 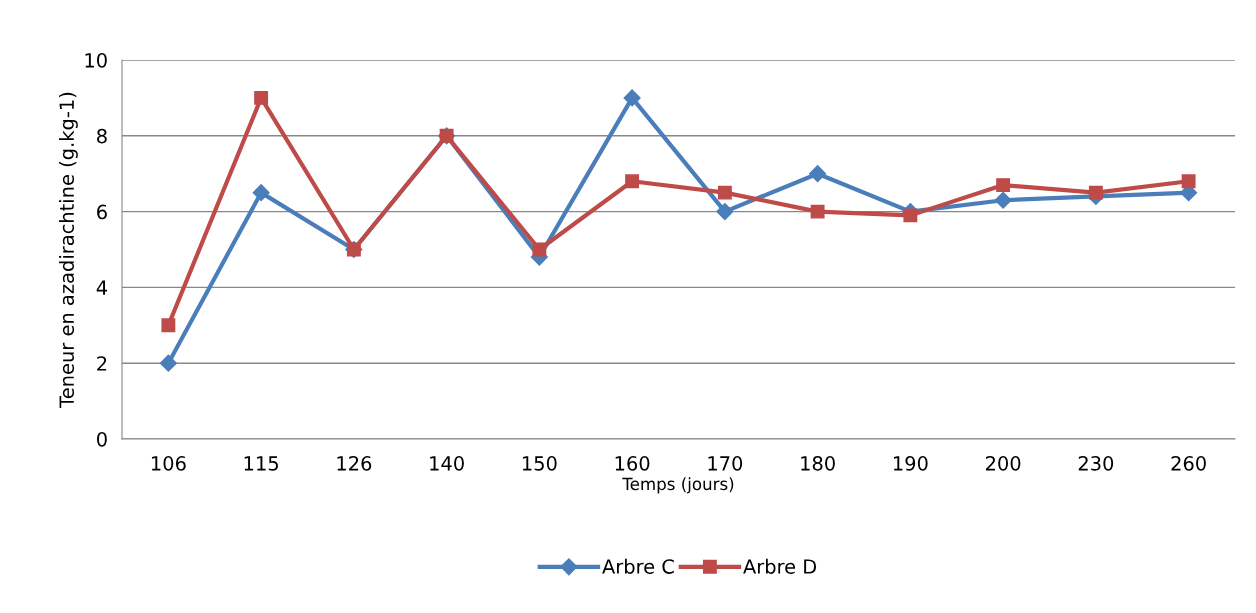 I want to click on y-tick-label: 0, so click(x=102, y=439).